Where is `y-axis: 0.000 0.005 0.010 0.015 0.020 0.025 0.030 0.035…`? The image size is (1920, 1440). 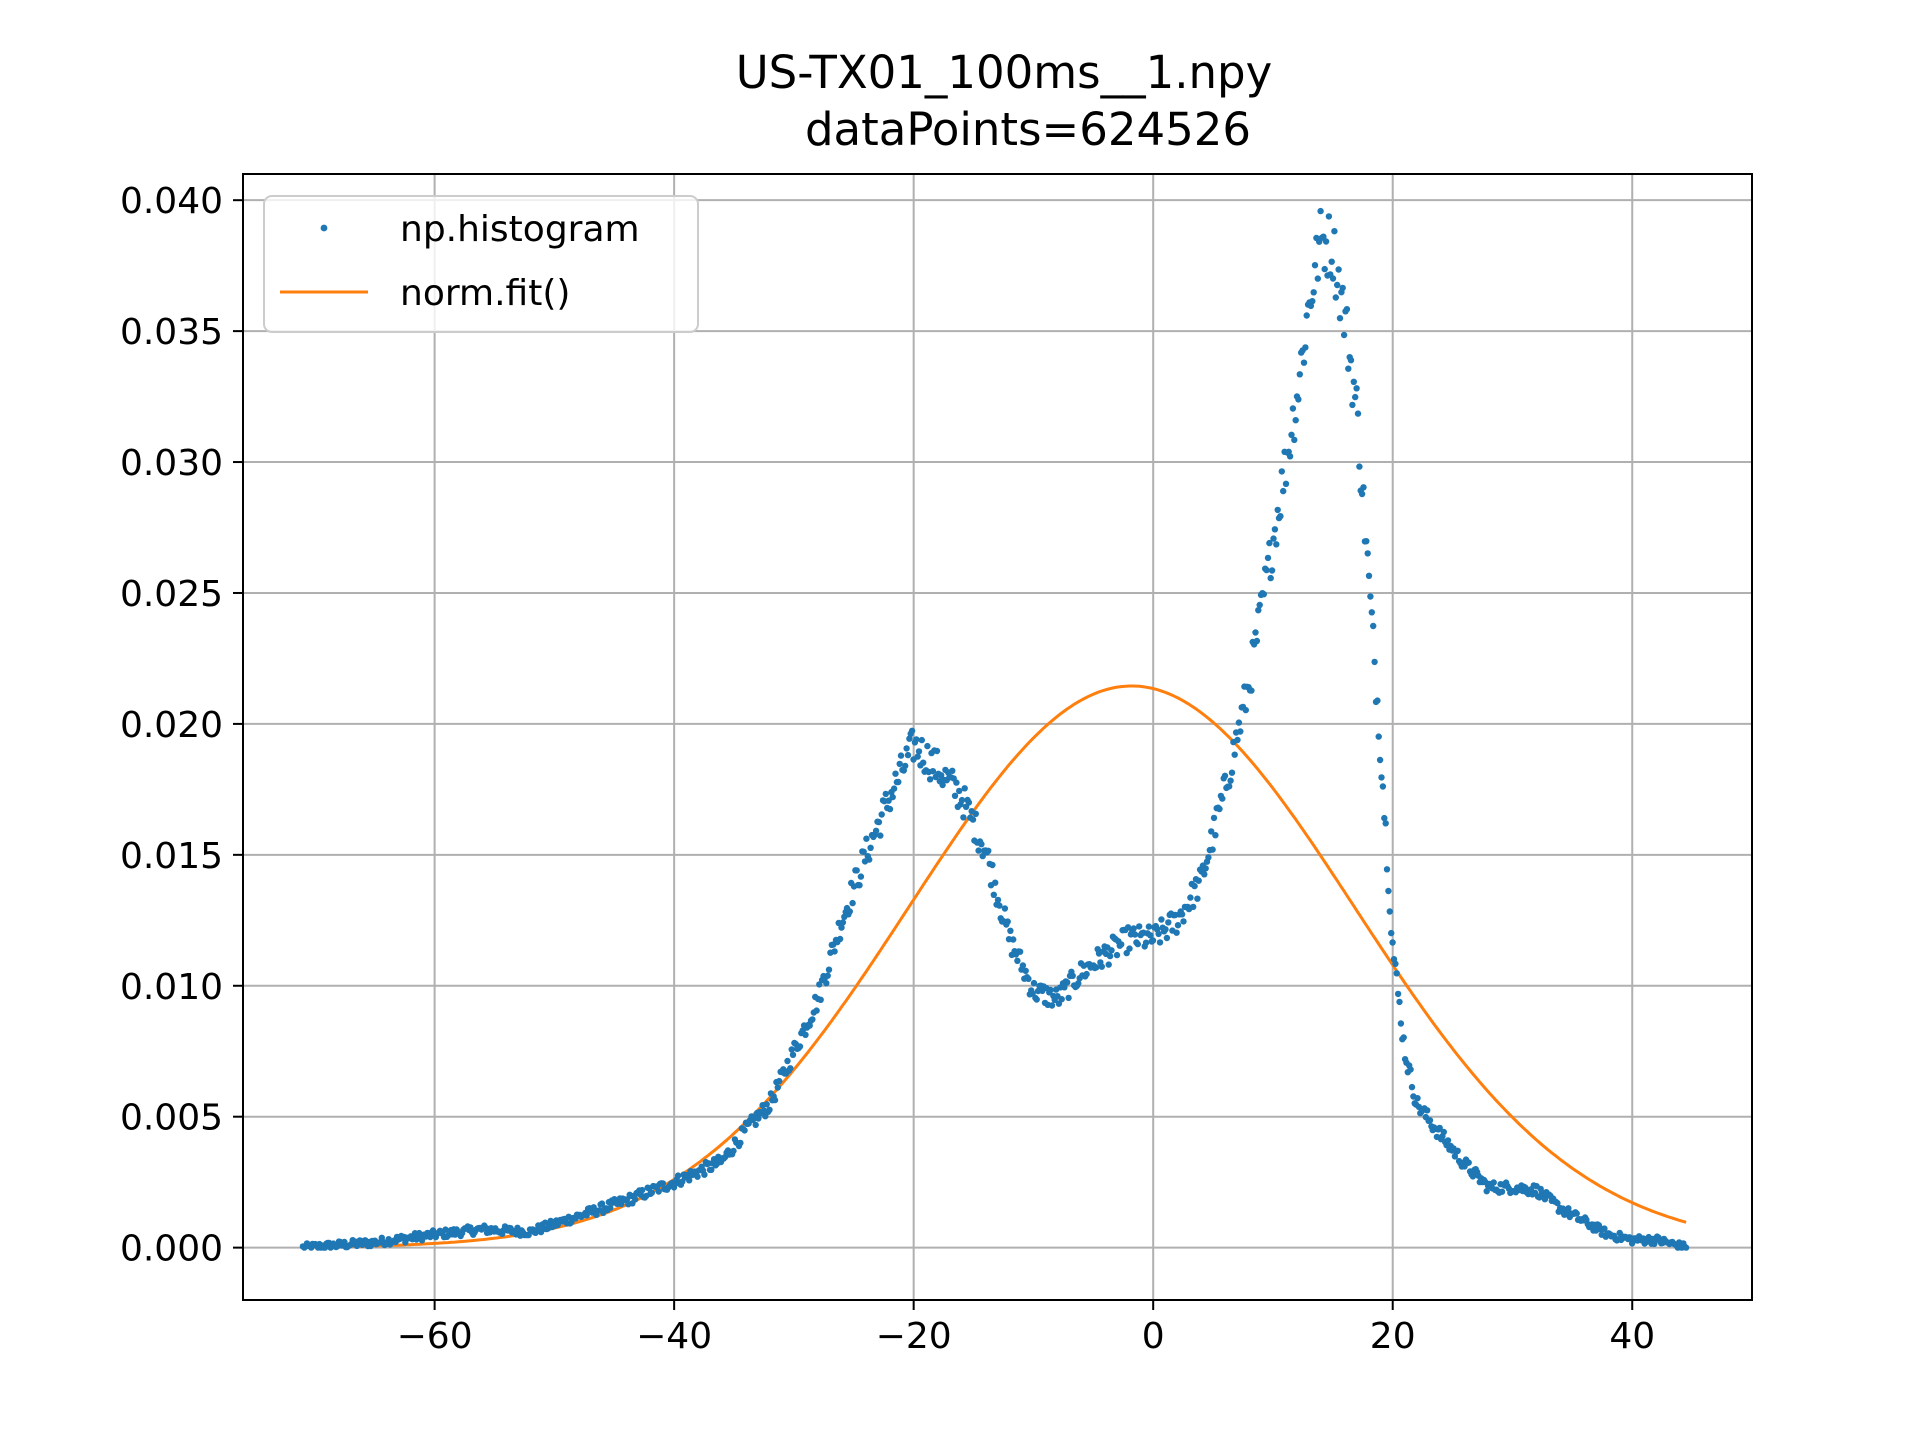
y-axis: 0.000 0.005 0.010 0.015 0.020 0.025 0.030 0.035… is located at coordinates (181, 725).